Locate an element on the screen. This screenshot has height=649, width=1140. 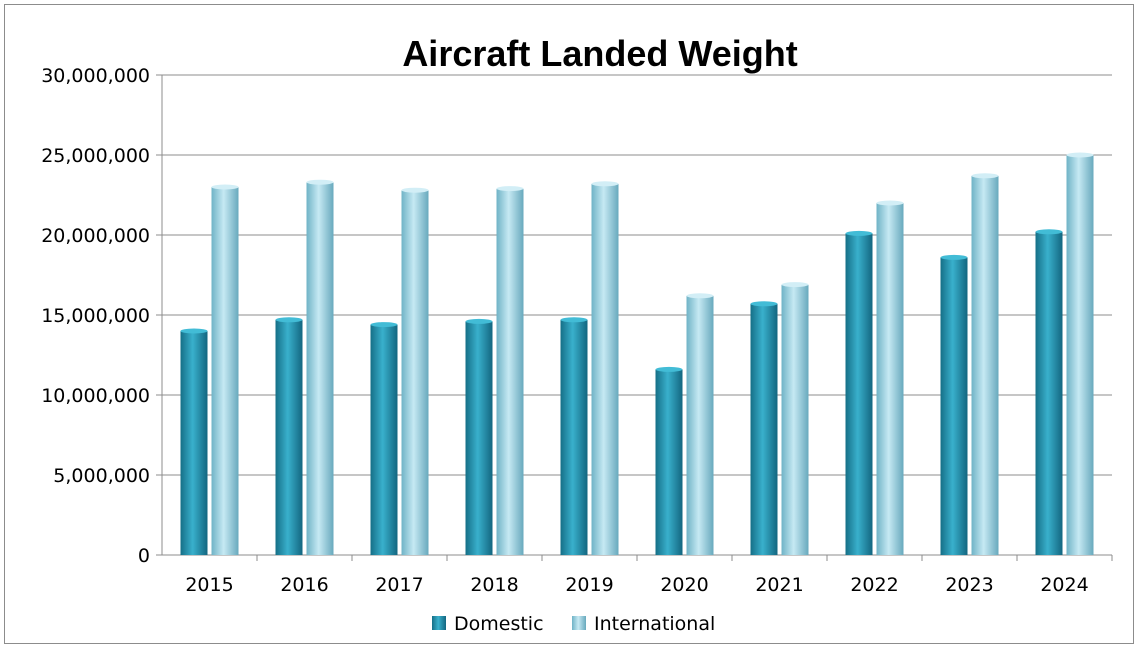
bar-domestic-2023 is located at coordinates (954, 406).